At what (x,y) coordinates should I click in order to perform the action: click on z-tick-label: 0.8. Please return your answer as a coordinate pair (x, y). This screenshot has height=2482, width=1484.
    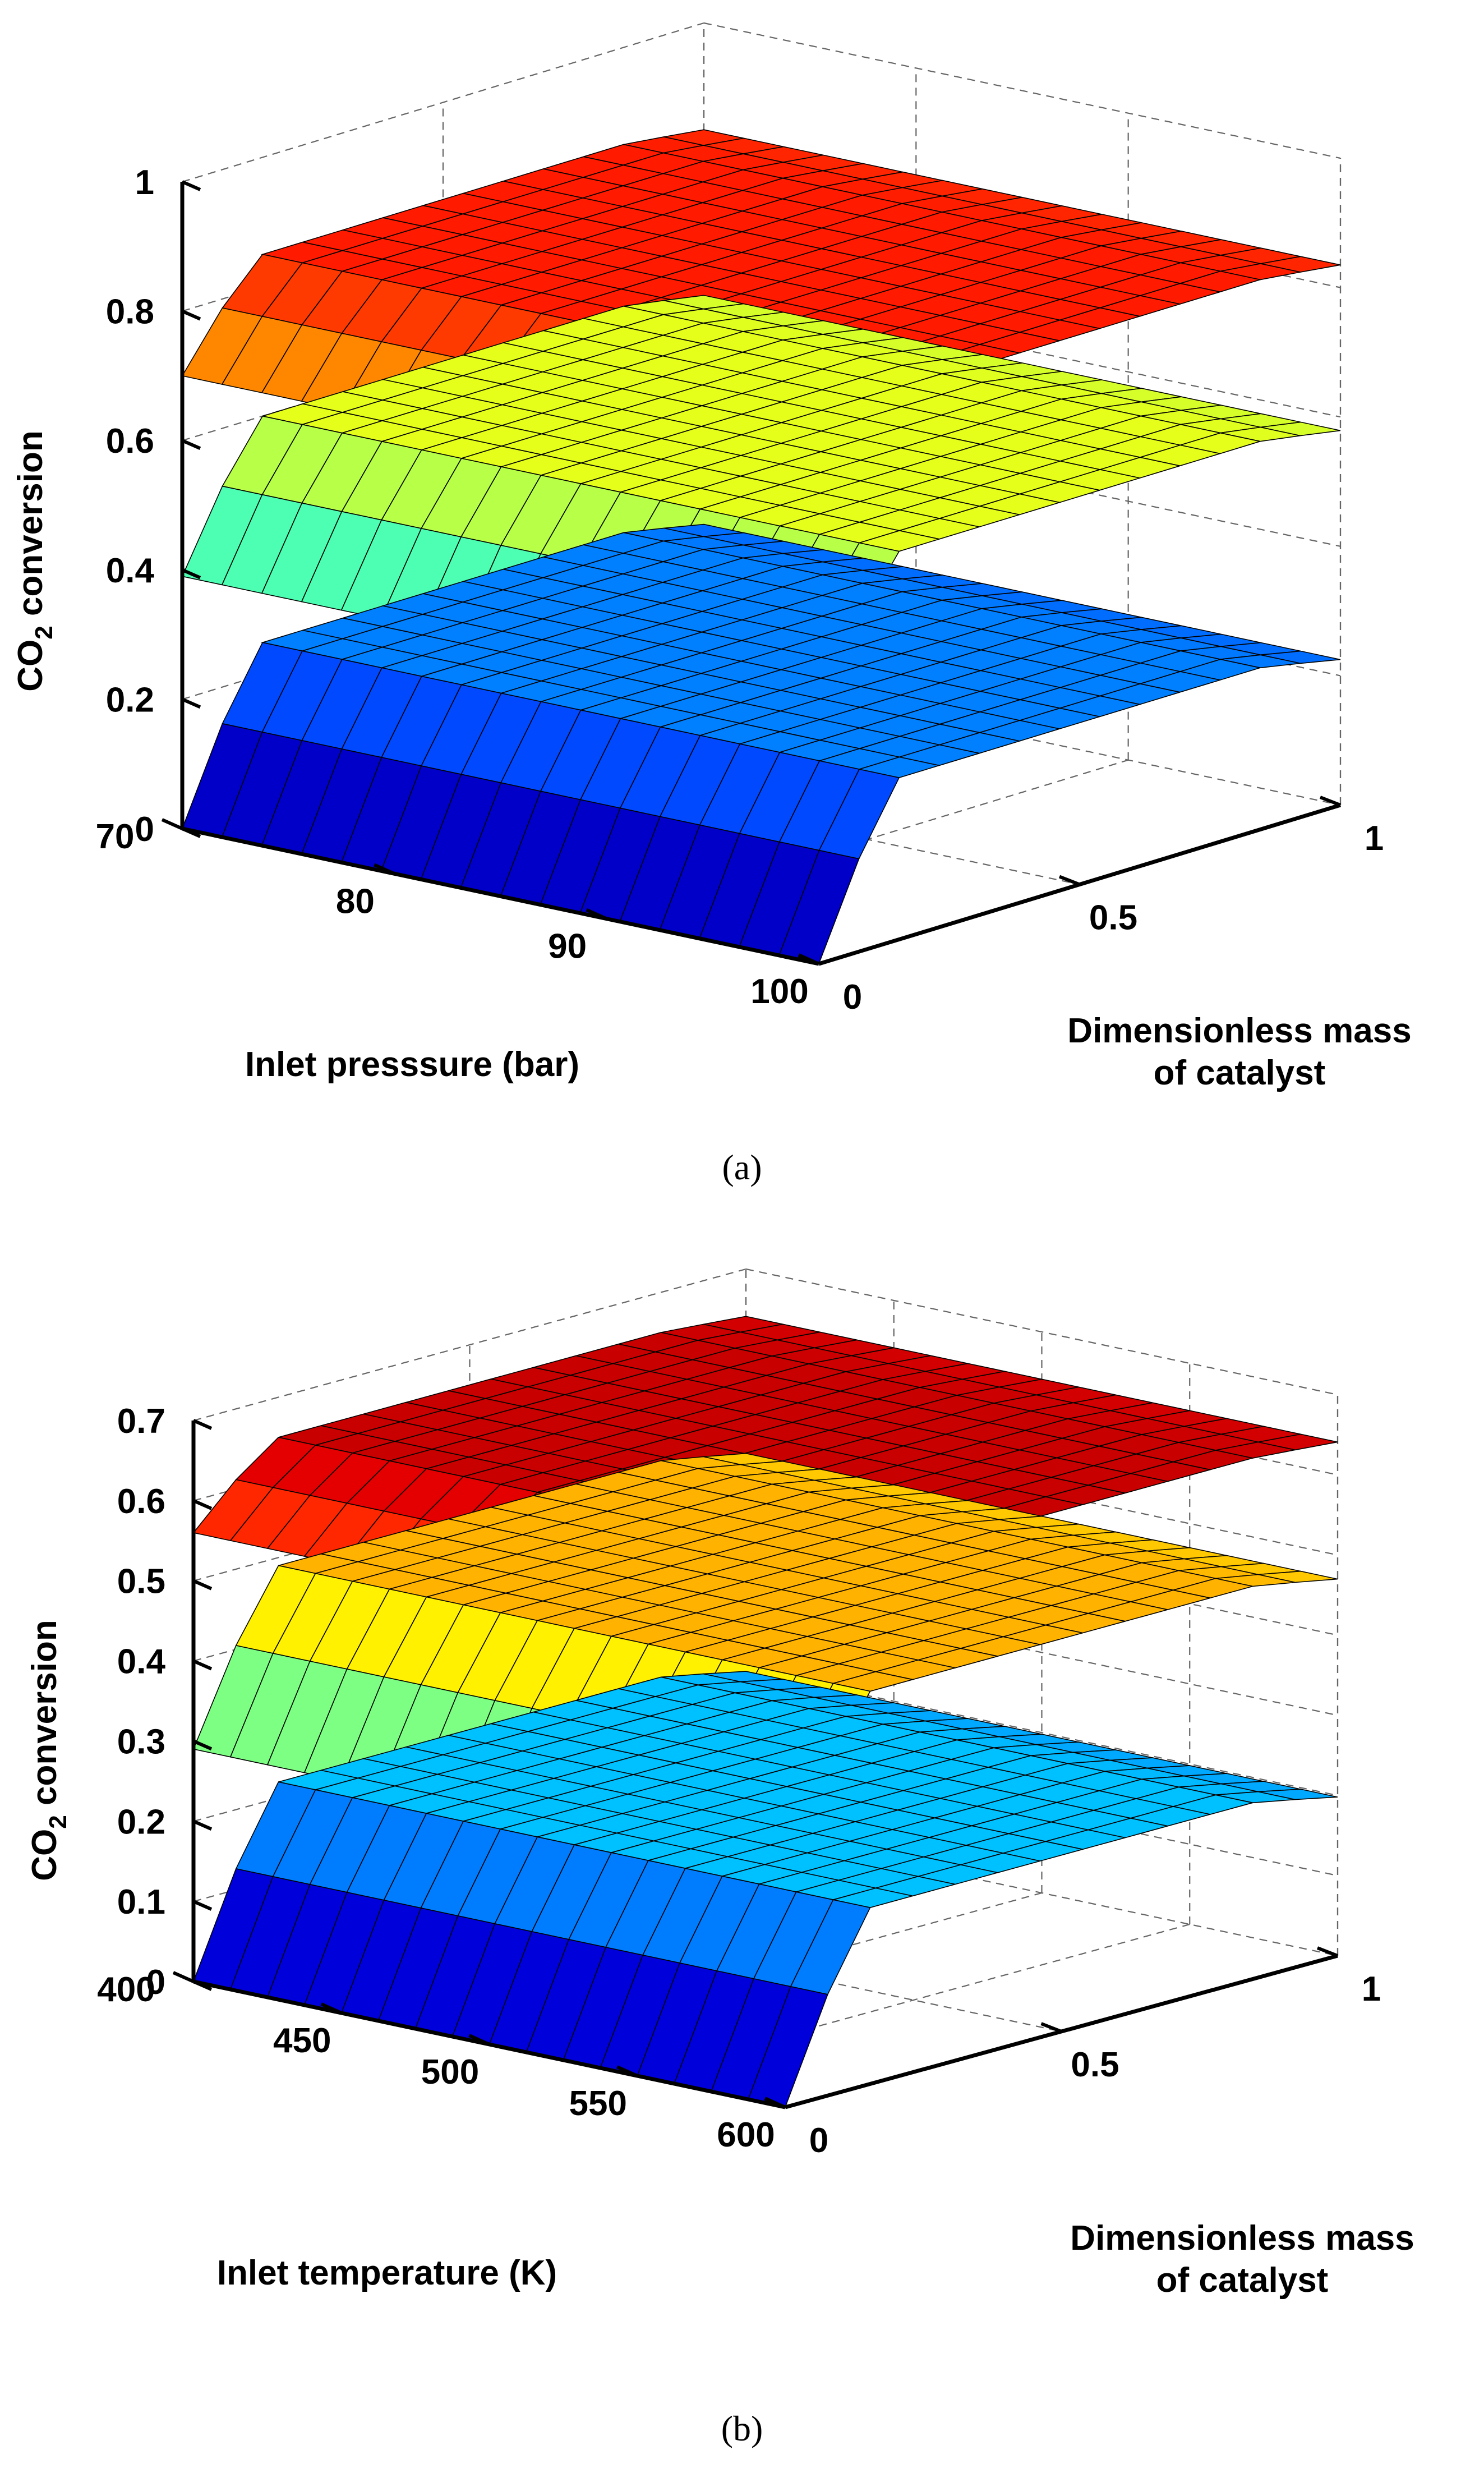
    Looking at the image, I should click on (130, 312).